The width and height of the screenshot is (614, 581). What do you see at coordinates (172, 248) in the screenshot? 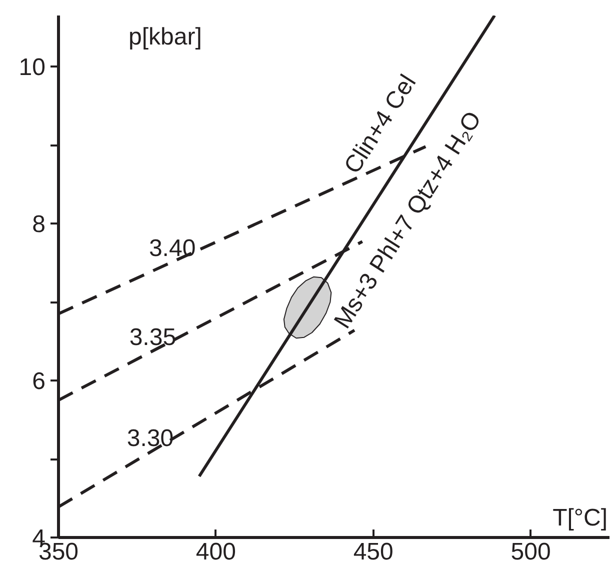
I see `series-label: 3.40` at bounding box center [172, 248].